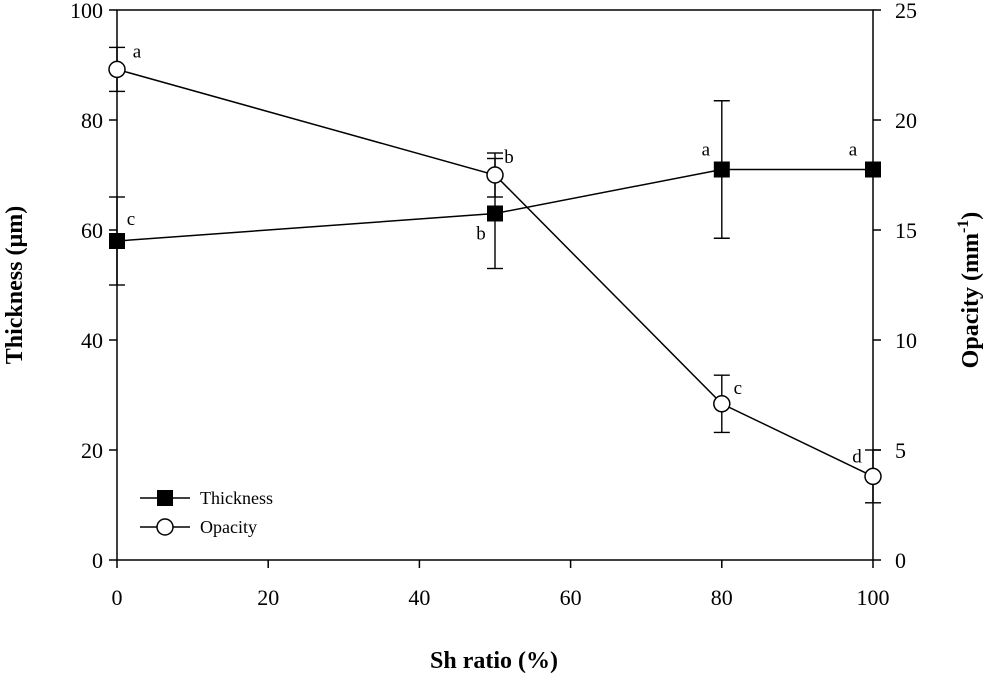  Describe the element at coordinates (419, 597) in the screenshot. I see `x-tick-label: 40` at that location.